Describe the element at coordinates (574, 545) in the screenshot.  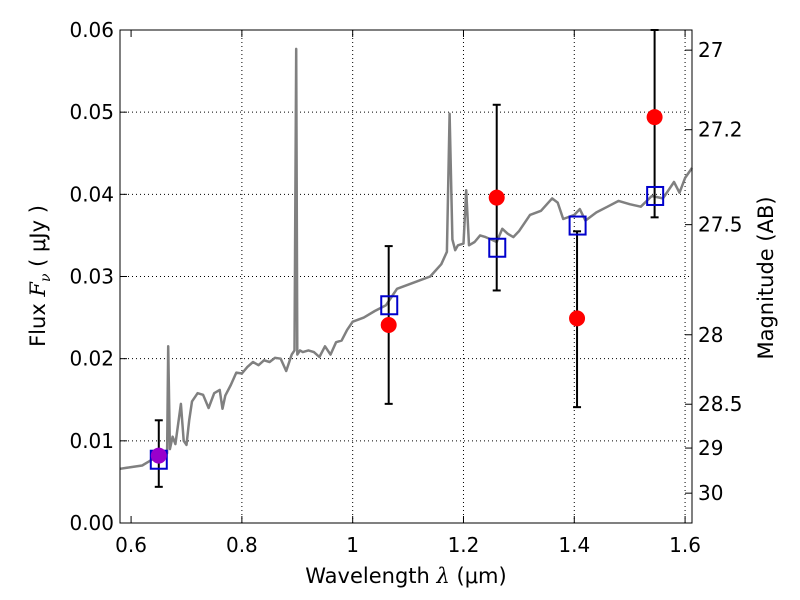
I see `x-tick-label: 1.4` at that location.